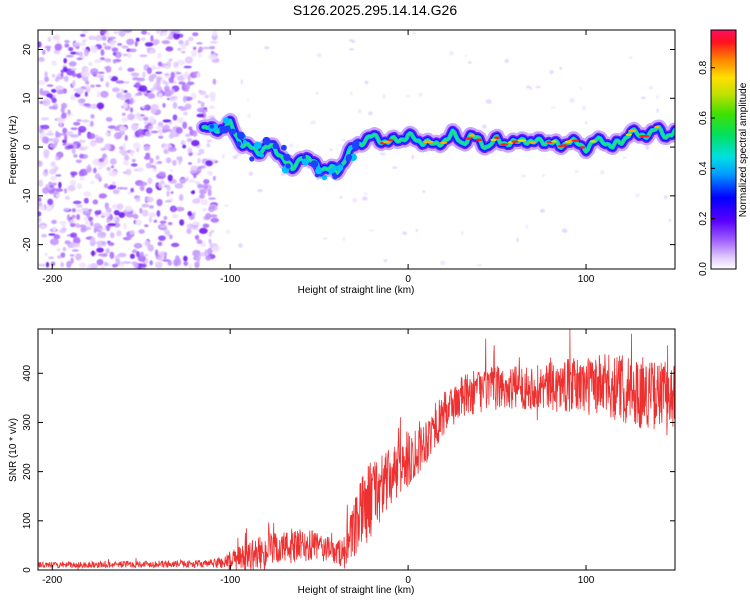 Image resolution: width=750 pixels, height=600 pixels. I want to click on colorbar-ticks: 0.0 0.2 0.4 0.6 0.8, so click(706, 168).